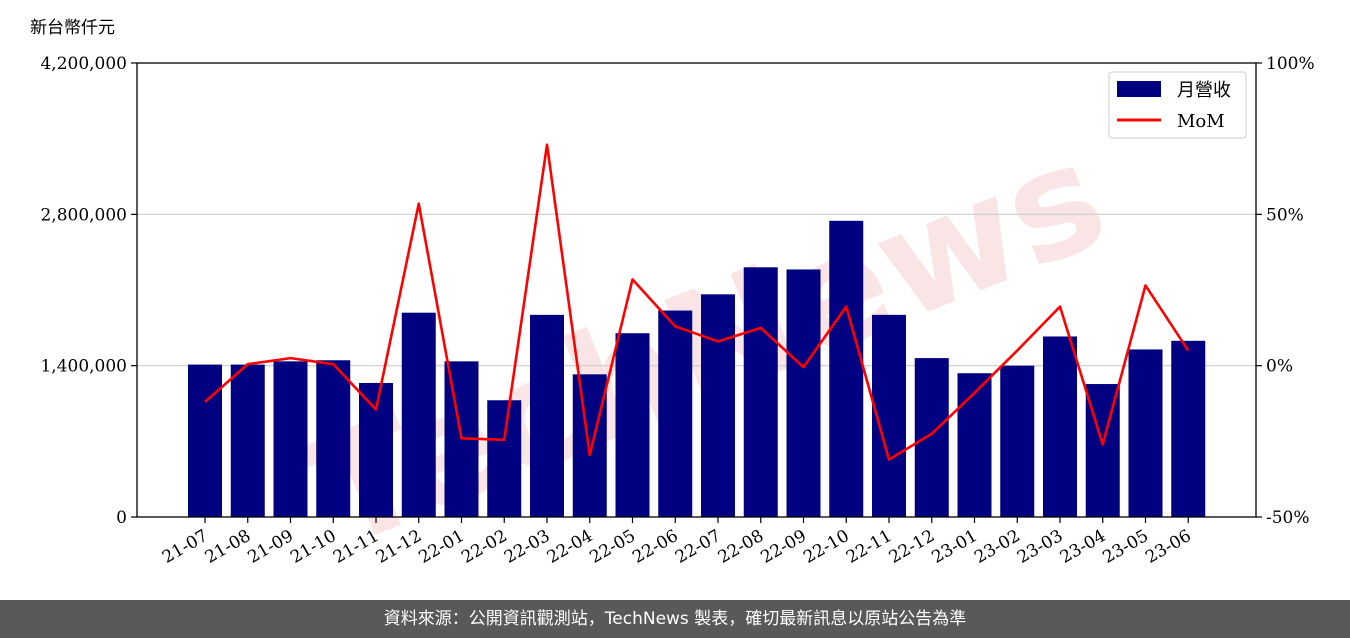  Describe the element at coordinates (185, 547) in the screenshot. I see `x-tick-label: 21-07` at that location.